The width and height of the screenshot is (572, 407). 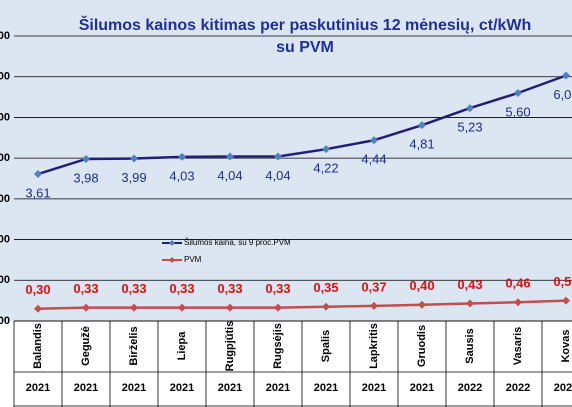 What do you see at coordinates (422, 346) in the screenshot?
I see `x-tick-label: Gruodis` at bounding box center [422, 346].